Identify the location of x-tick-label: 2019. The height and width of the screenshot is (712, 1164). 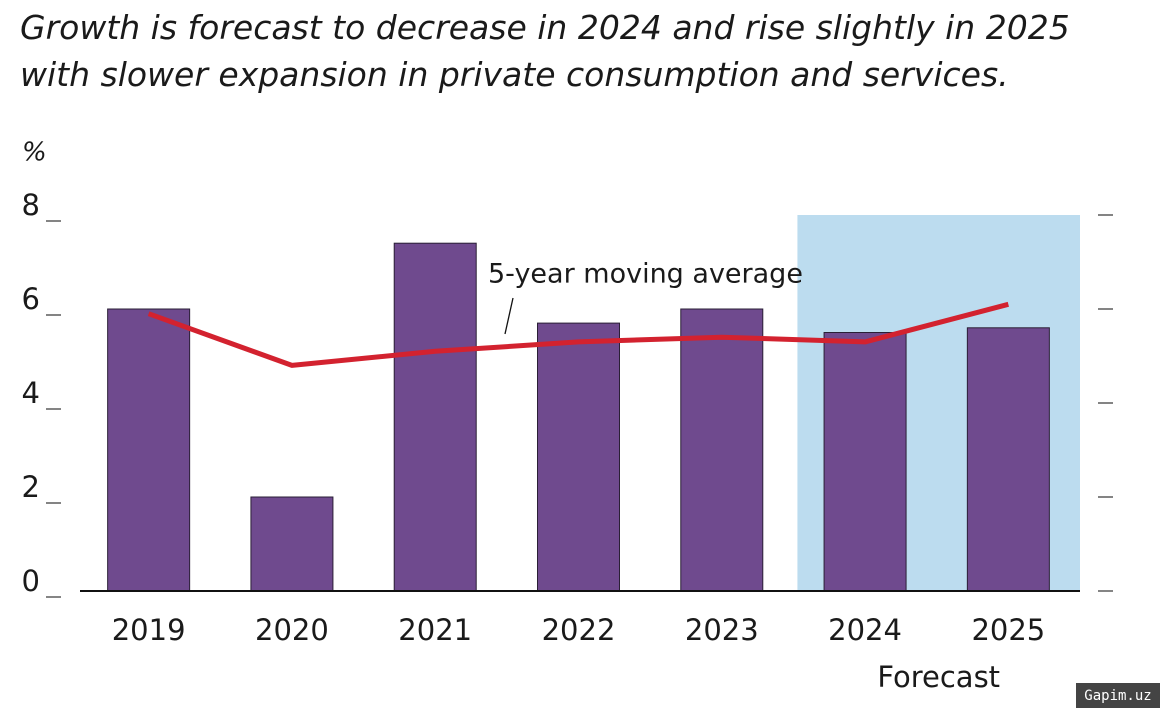
(149, 630).